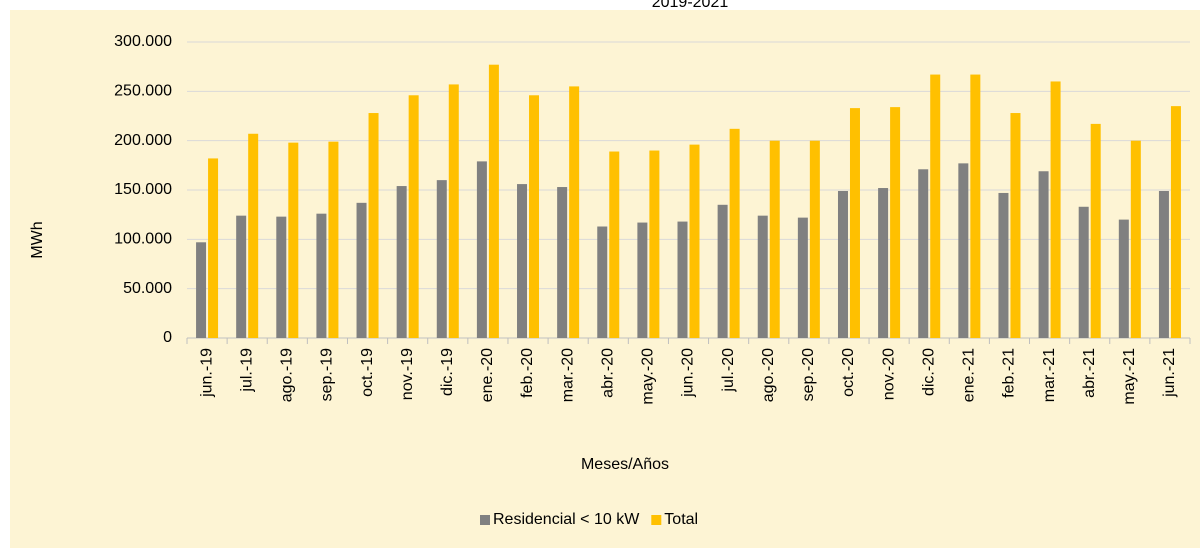  Describe the element at coordinates (447, 372) in the screenshot. I see `x-tick-label: dic.-19` at that location.